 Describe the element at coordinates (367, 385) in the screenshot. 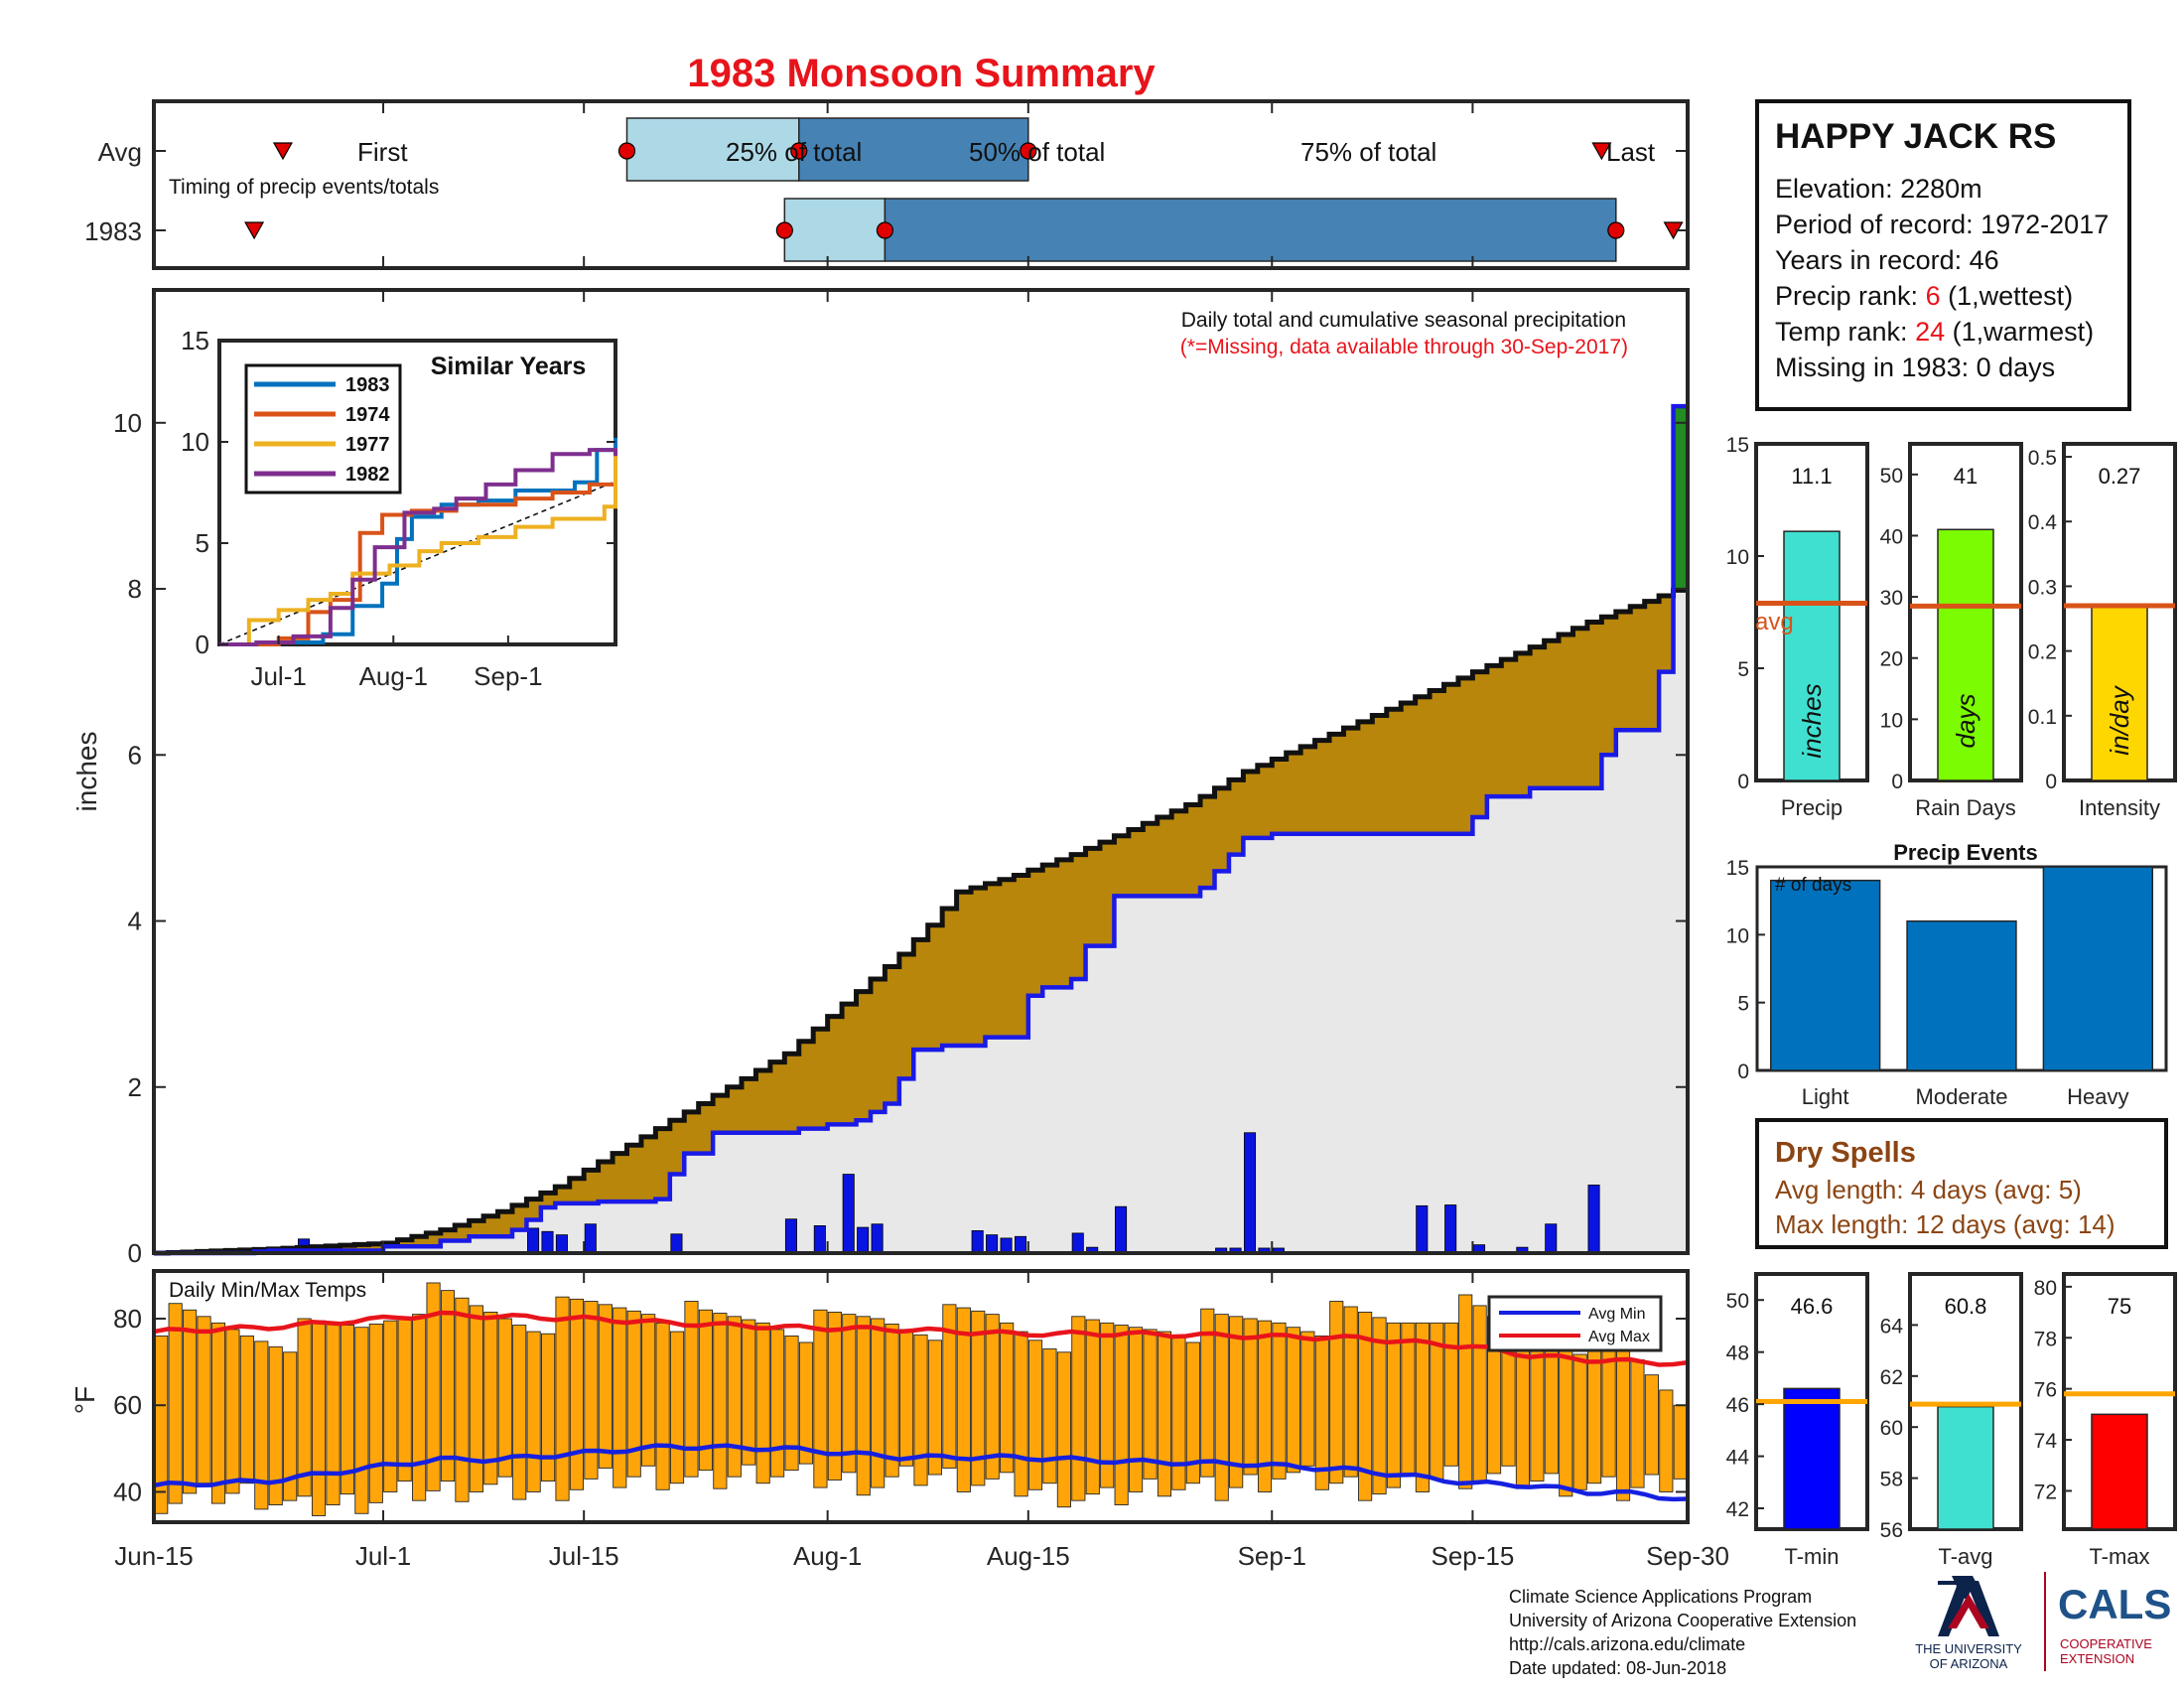

I see `inset-legend-label: 1983` at that location.